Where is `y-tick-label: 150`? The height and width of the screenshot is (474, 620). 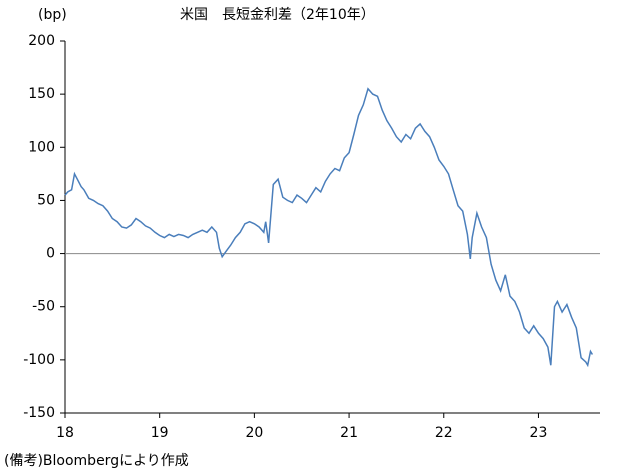 y-tick-label: 150 is located at coordinates (41, 94).